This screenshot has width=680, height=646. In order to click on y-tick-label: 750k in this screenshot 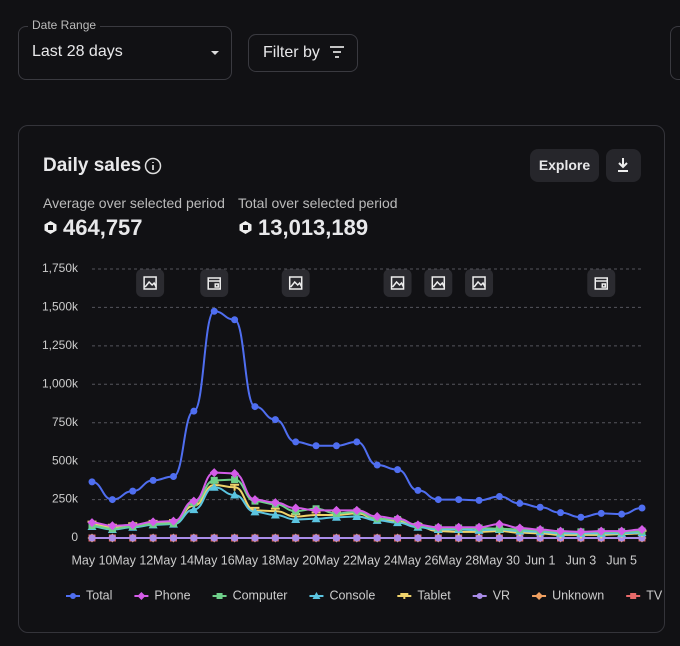, I will do `click(65, 422)`.